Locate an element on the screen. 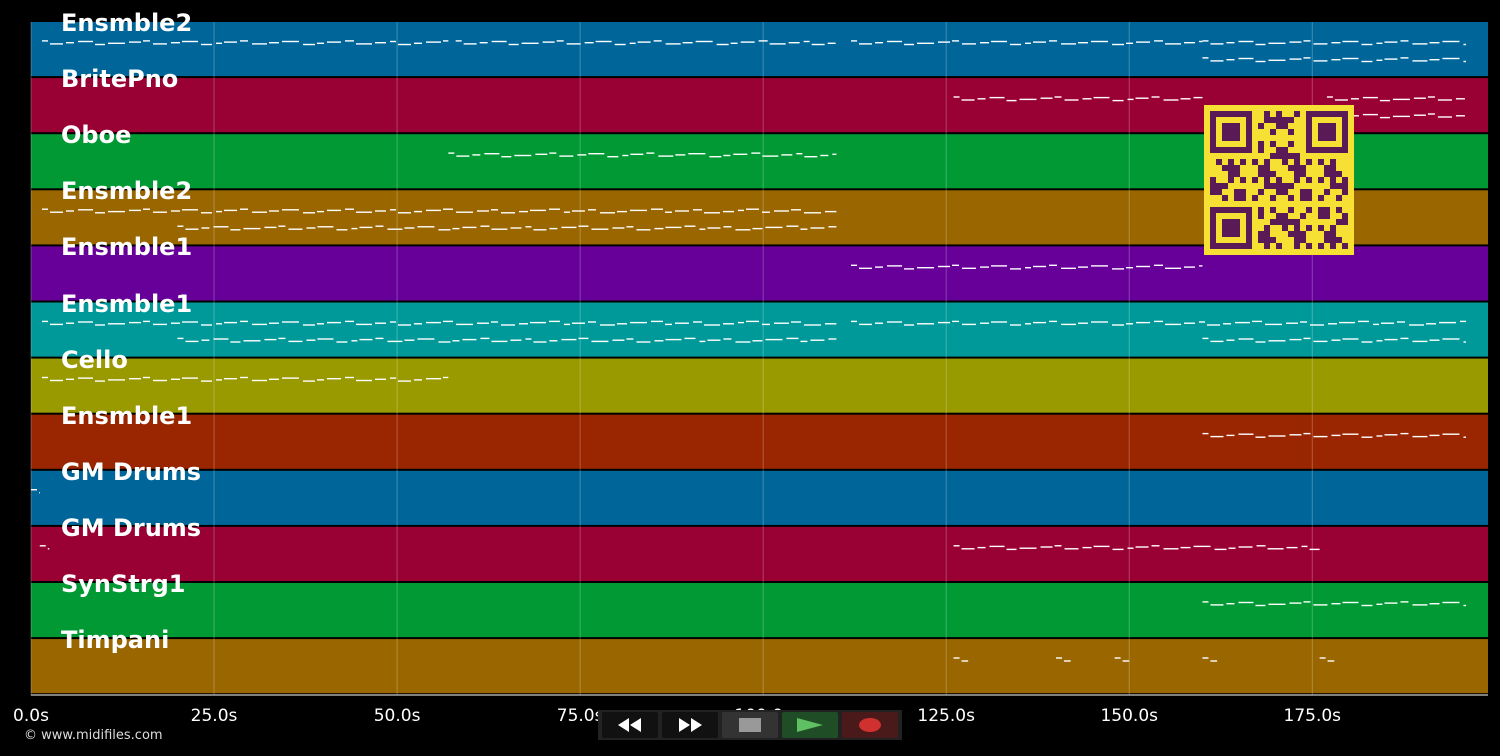  tick-label: 50.0s is located at coordinates (397, 716).